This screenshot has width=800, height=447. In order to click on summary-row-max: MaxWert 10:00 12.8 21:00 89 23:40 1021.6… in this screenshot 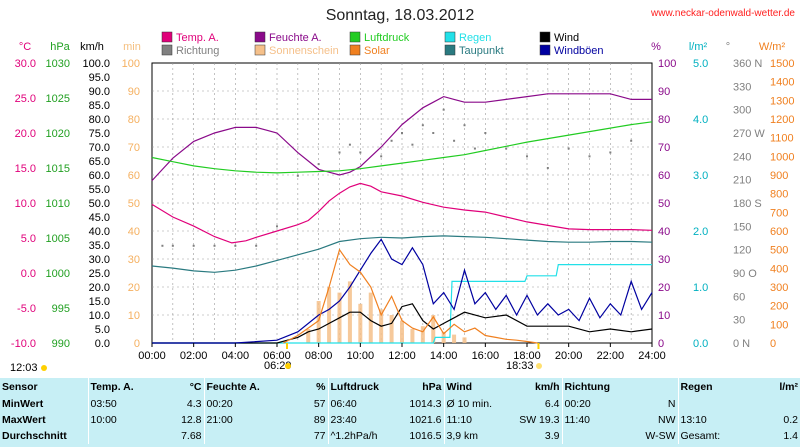, I will do `click(400, 420)`.